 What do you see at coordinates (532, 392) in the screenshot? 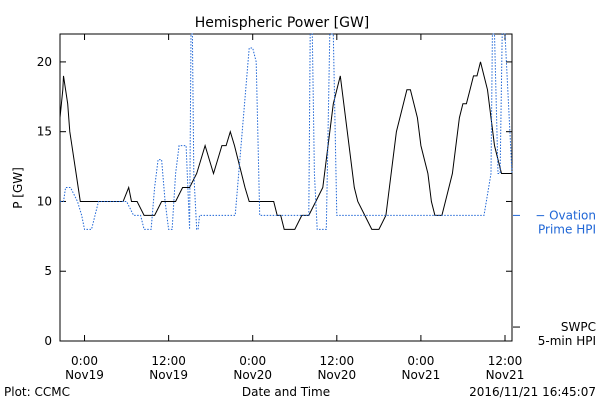
I see `footer-timestamp: 2016/11/21 16:45:07` at bounding box center [532, 392].